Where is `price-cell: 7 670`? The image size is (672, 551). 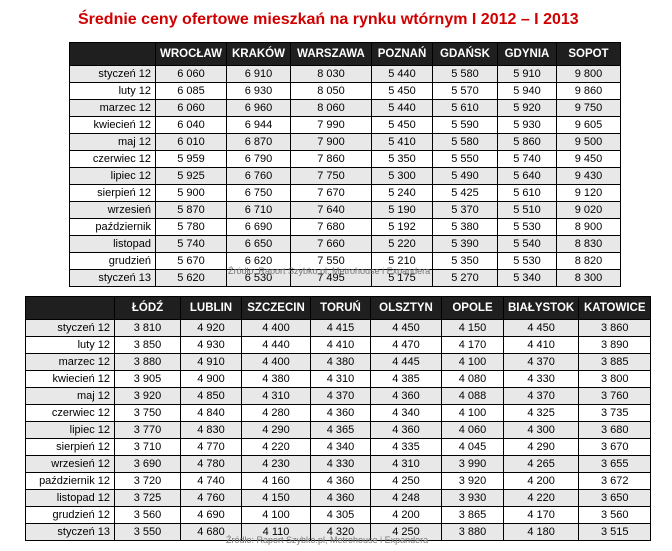 price-cell: 7 670 is located at coordinates (330, 193).